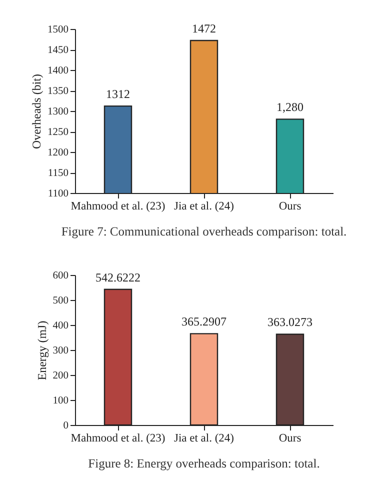 The height and width of the screenshot is (484, 378). I want to click on data-label: 1312, so click(118, 94).